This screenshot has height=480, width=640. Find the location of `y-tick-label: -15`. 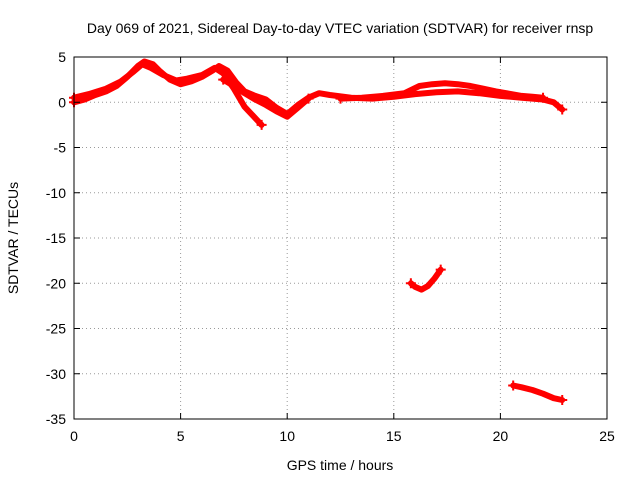

y-tick-label: -15 is located at coordinates (56, 238).